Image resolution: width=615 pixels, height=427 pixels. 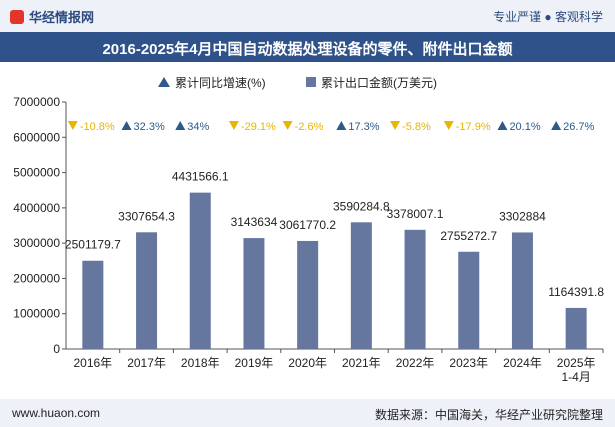 I want to click on bar-value-label: 2755272.7, so click(x=468, y=236).